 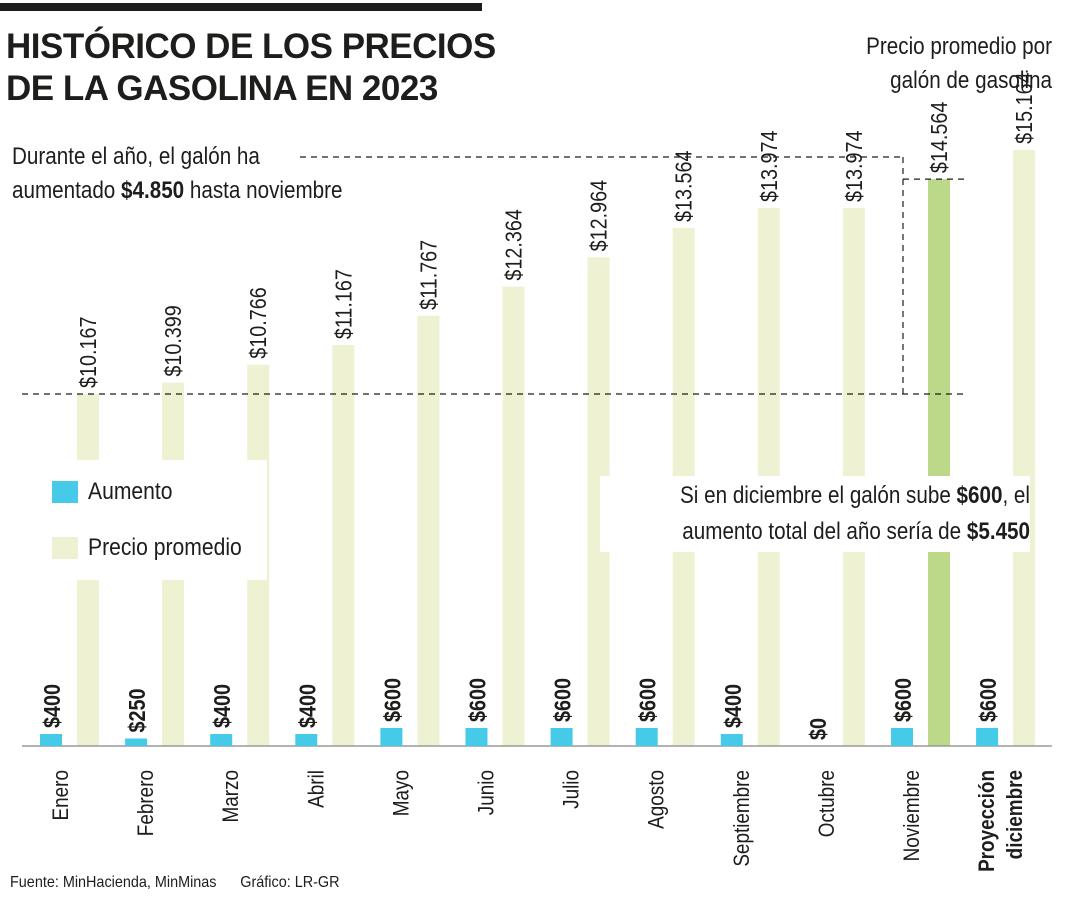 What do you see at coordinates (914, 64) in the screenshot?
I see `unit-note: Precio promedio por galón de gasolina` at bounding box center [914, 64].